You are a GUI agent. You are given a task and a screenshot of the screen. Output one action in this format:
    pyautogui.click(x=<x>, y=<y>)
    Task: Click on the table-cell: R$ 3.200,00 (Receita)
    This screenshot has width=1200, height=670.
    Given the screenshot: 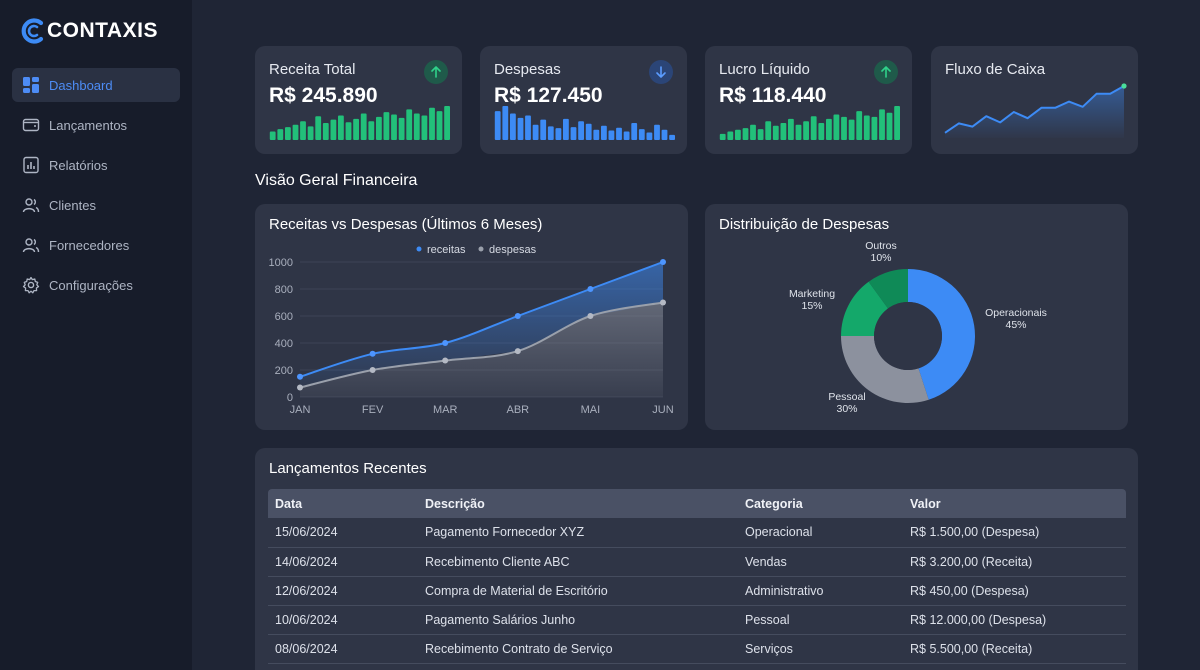 What is the action you would take?
    pyautogui.click(x=1014, y=562)
    